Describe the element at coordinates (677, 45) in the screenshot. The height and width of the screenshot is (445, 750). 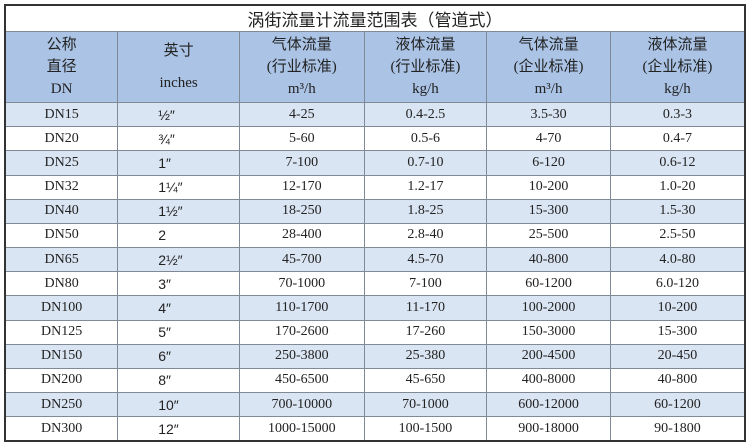
I see `header-line: 液体流量` at that location.